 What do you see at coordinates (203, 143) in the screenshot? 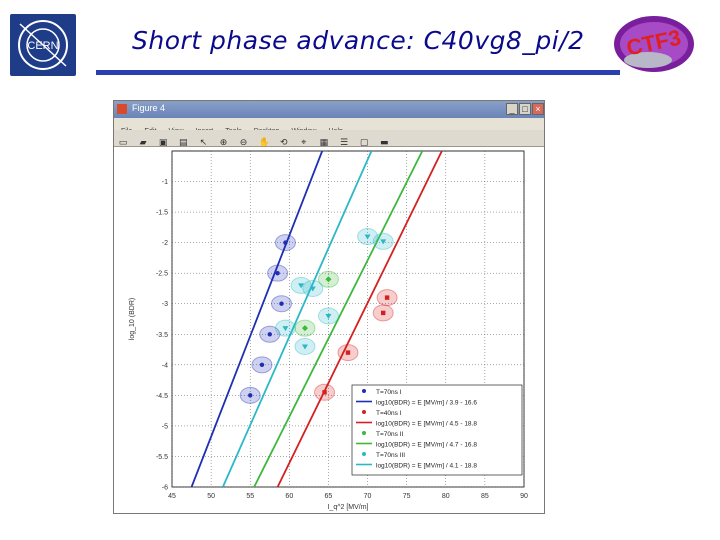
I see `arrow-icon: ↖` at bounding box center [203, 143].